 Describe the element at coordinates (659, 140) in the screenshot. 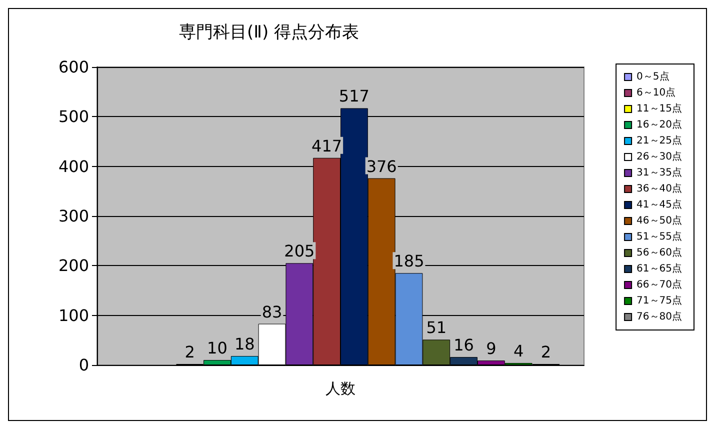

I see `legend-label: 21～25点` at that location.